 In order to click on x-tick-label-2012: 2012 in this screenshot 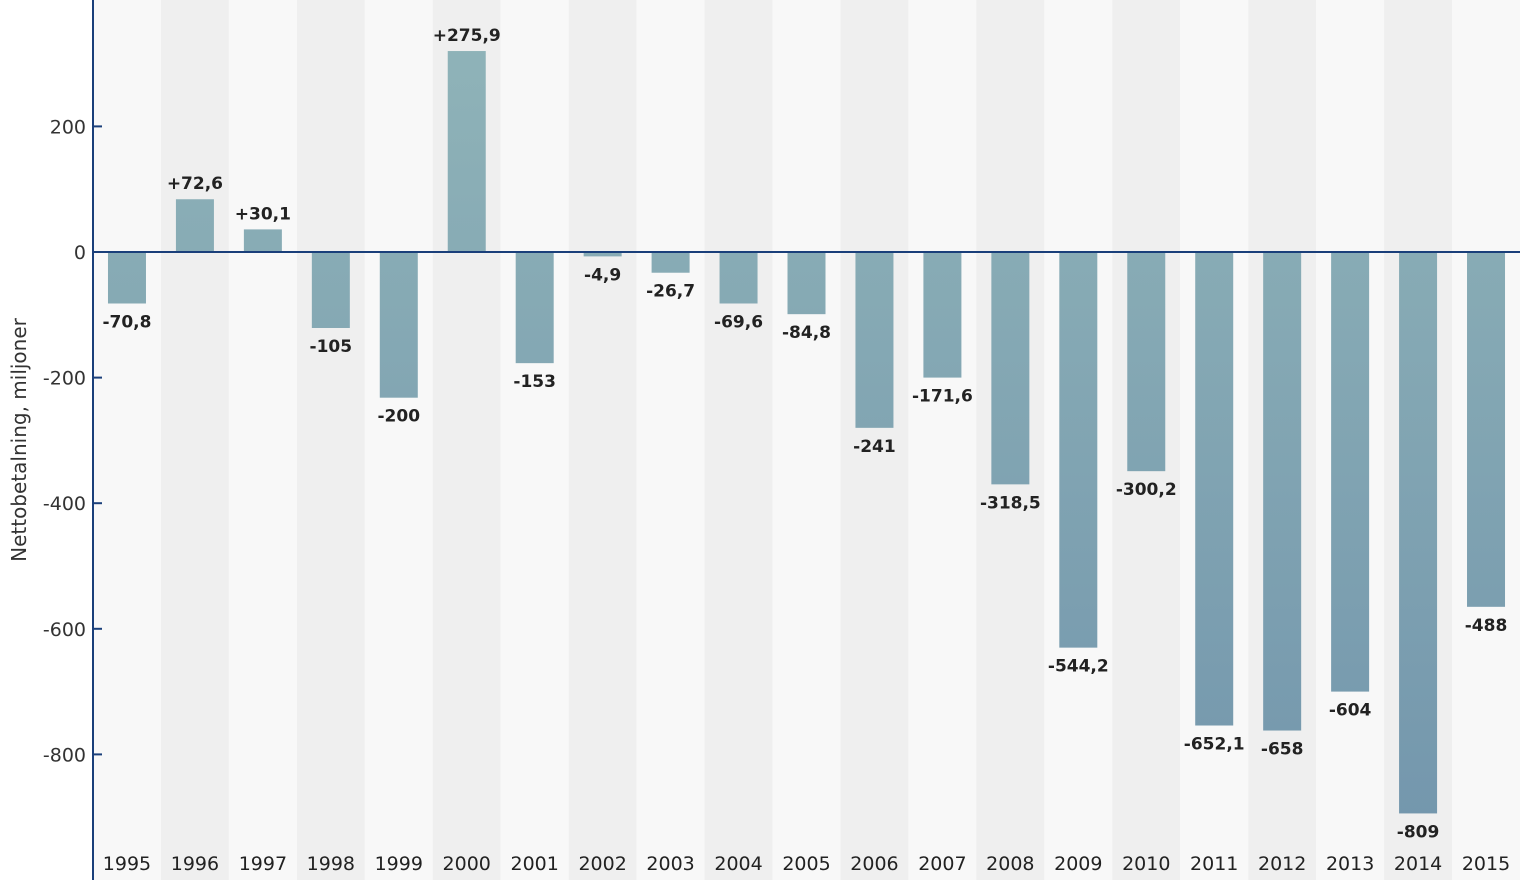, I will do `click(1282, 864)`.